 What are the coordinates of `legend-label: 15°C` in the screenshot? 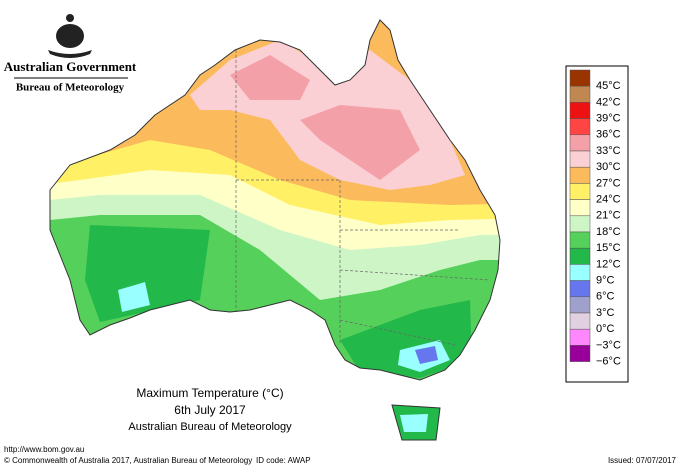 It's located at (608, 248).